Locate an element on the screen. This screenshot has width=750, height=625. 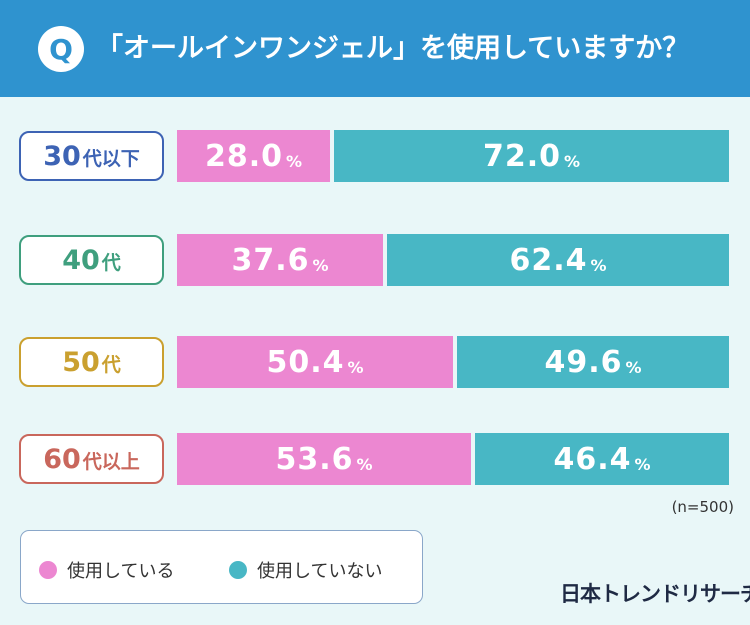
data-label-value: 53.6 is located at coordinates (314, 459).